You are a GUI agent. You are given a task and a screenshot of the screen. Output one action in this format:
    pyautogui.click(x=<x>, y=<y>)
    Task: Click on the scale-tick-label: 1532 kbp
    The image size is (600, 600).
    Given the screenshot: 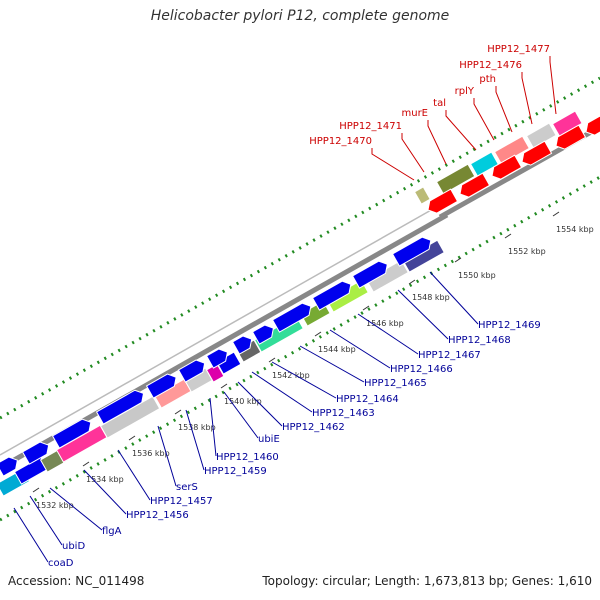 What is the action you would take?
    pyautogui.click(x=55, y=505)
    